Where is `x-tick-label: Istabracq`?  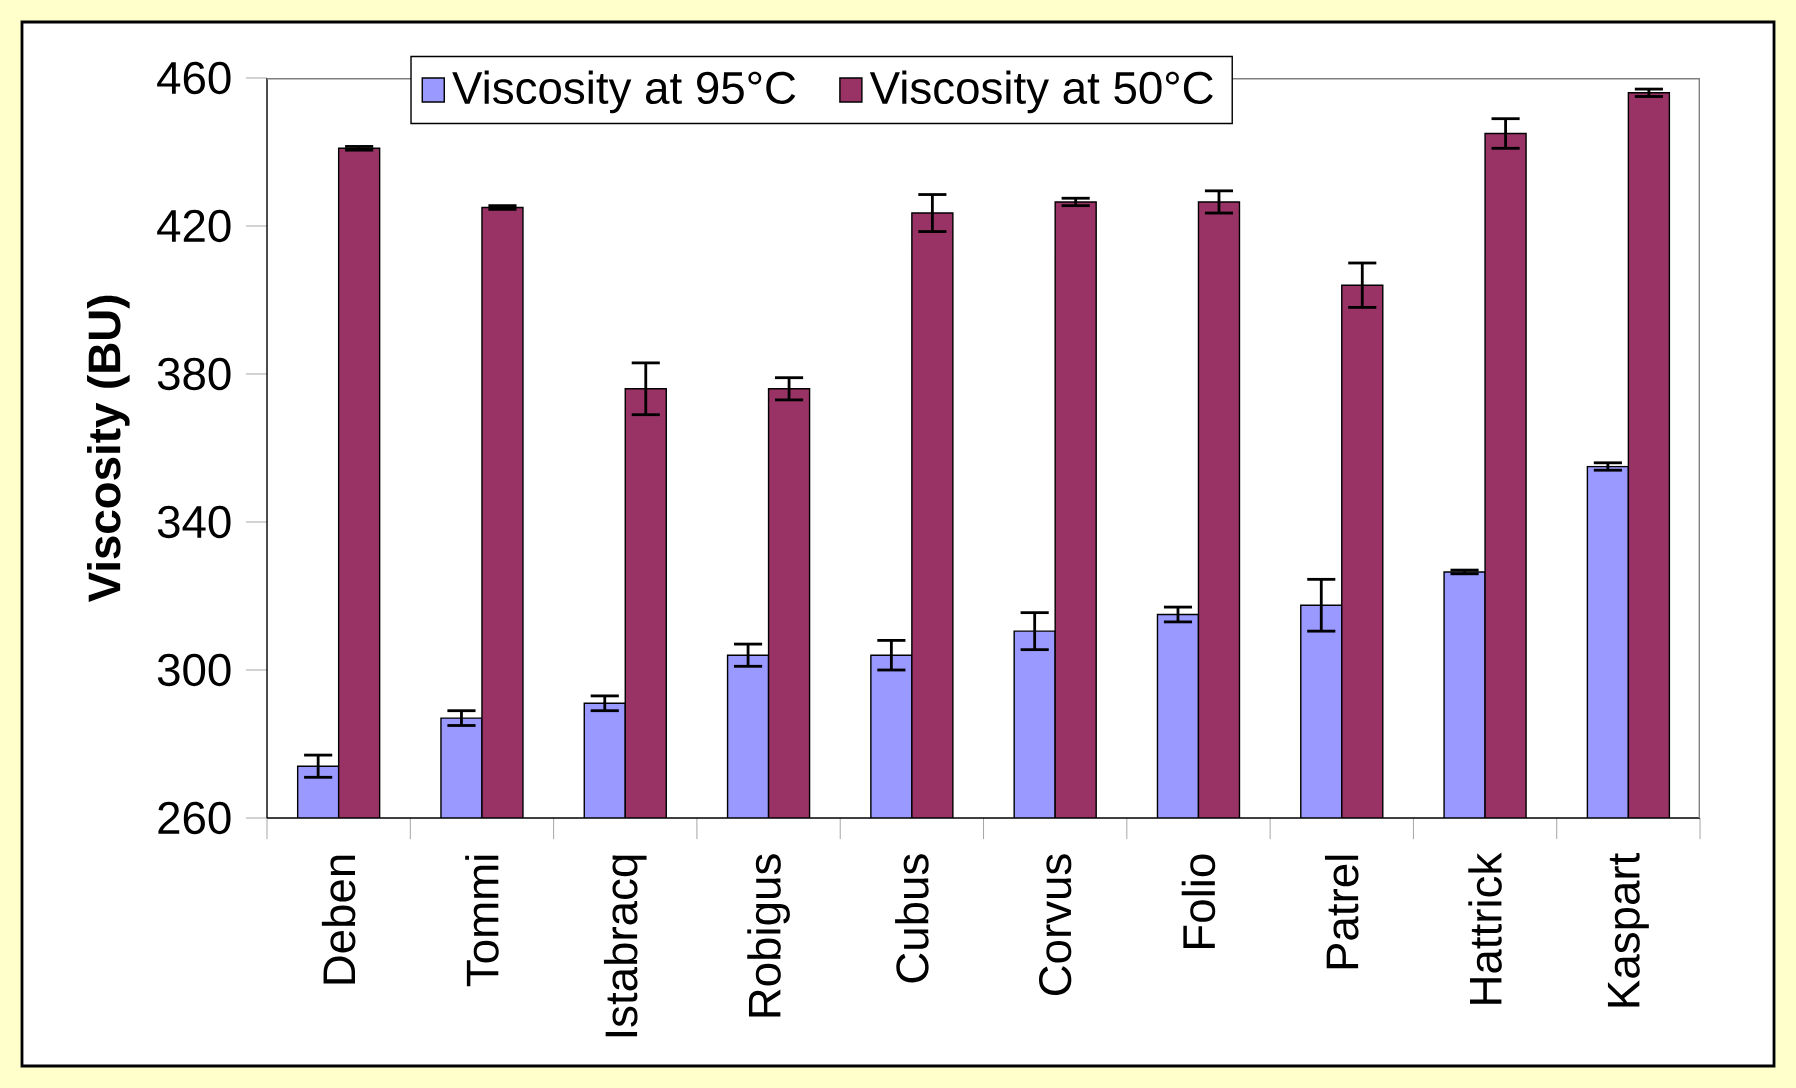 x-tick-label: Istabracq is located at coordinates (625, 946).